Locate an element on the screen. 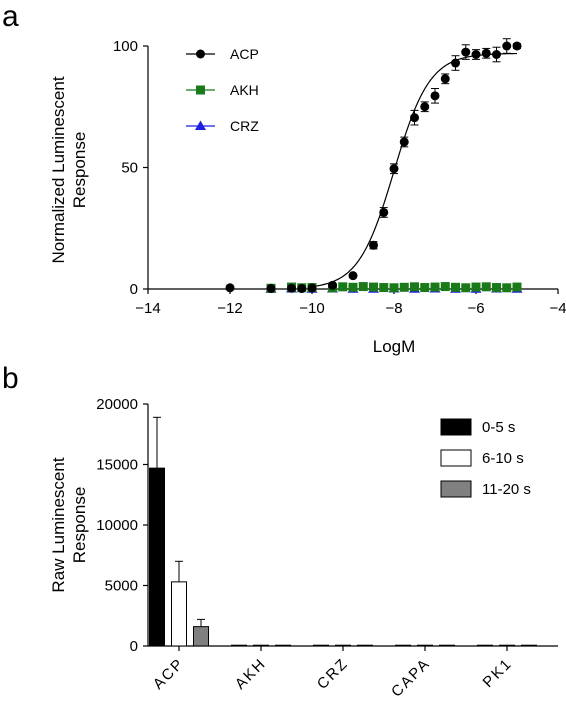 The width and height of the screenshot is (566, 705). bar-capa-0-5s is located at coordinates (403, 645).